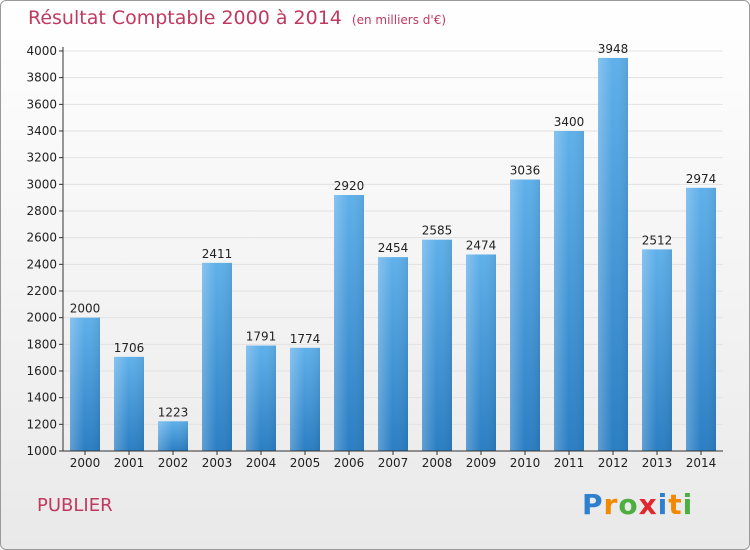 The width and height of the screenshot is (750, 550). I want to click on data-label: 1774, so click(305, 339).